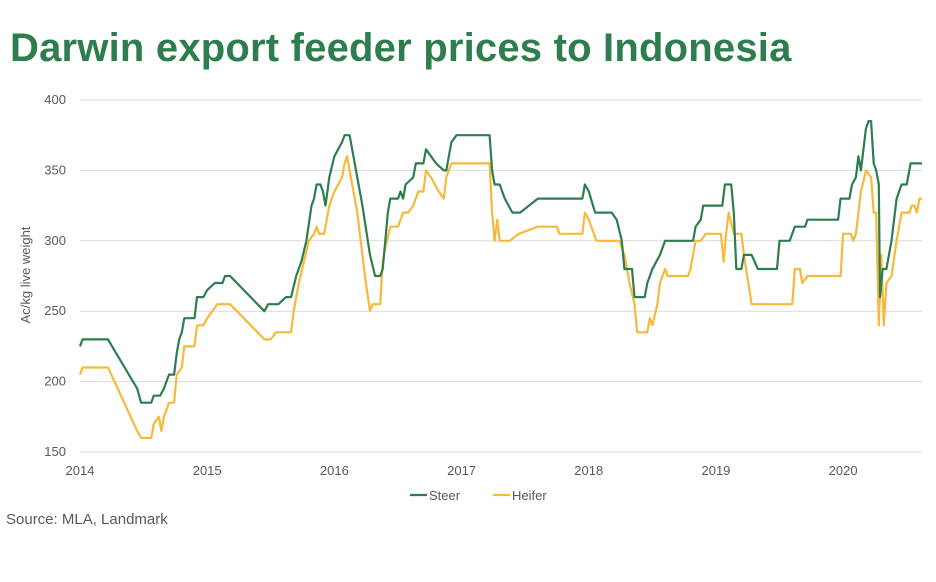  What do you see at coordinates (55, 381) in the screenshot?
I see `y-tick-label: 200` at bounding box center [55, 381].